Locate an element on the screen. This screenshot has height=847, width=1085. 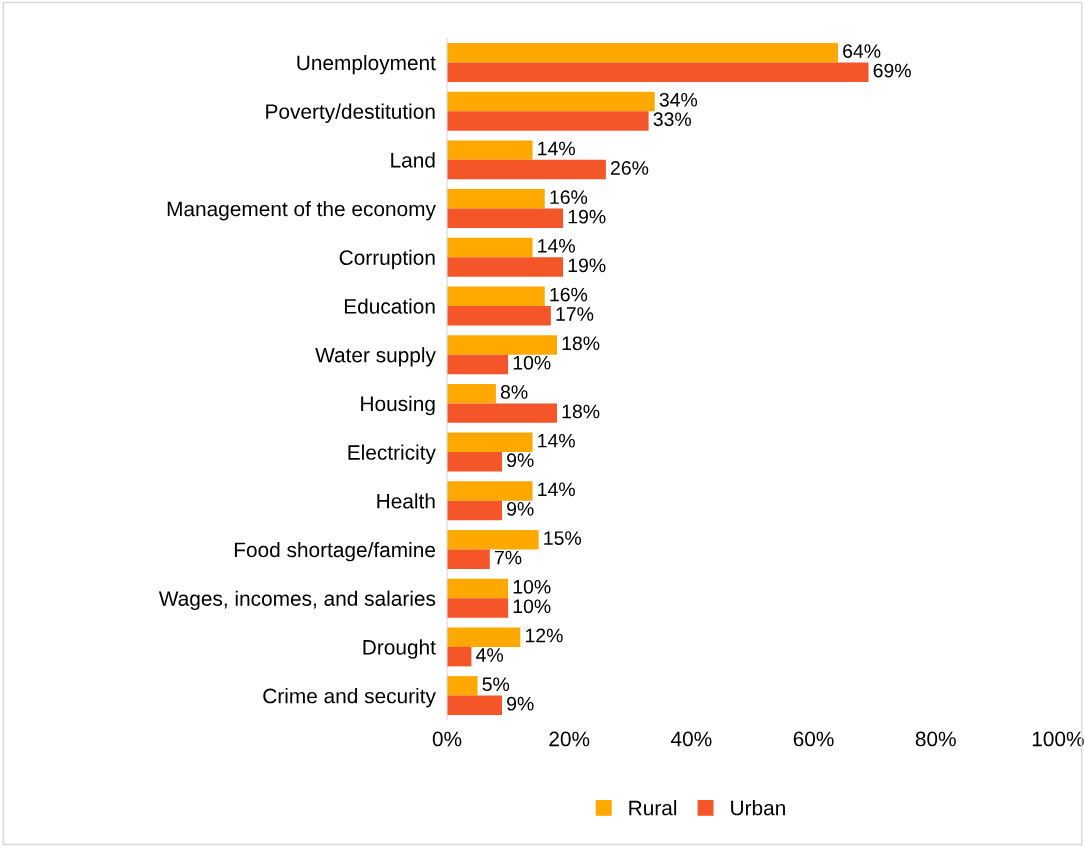
legend-label: Rural is located at coordinates (653, 808).